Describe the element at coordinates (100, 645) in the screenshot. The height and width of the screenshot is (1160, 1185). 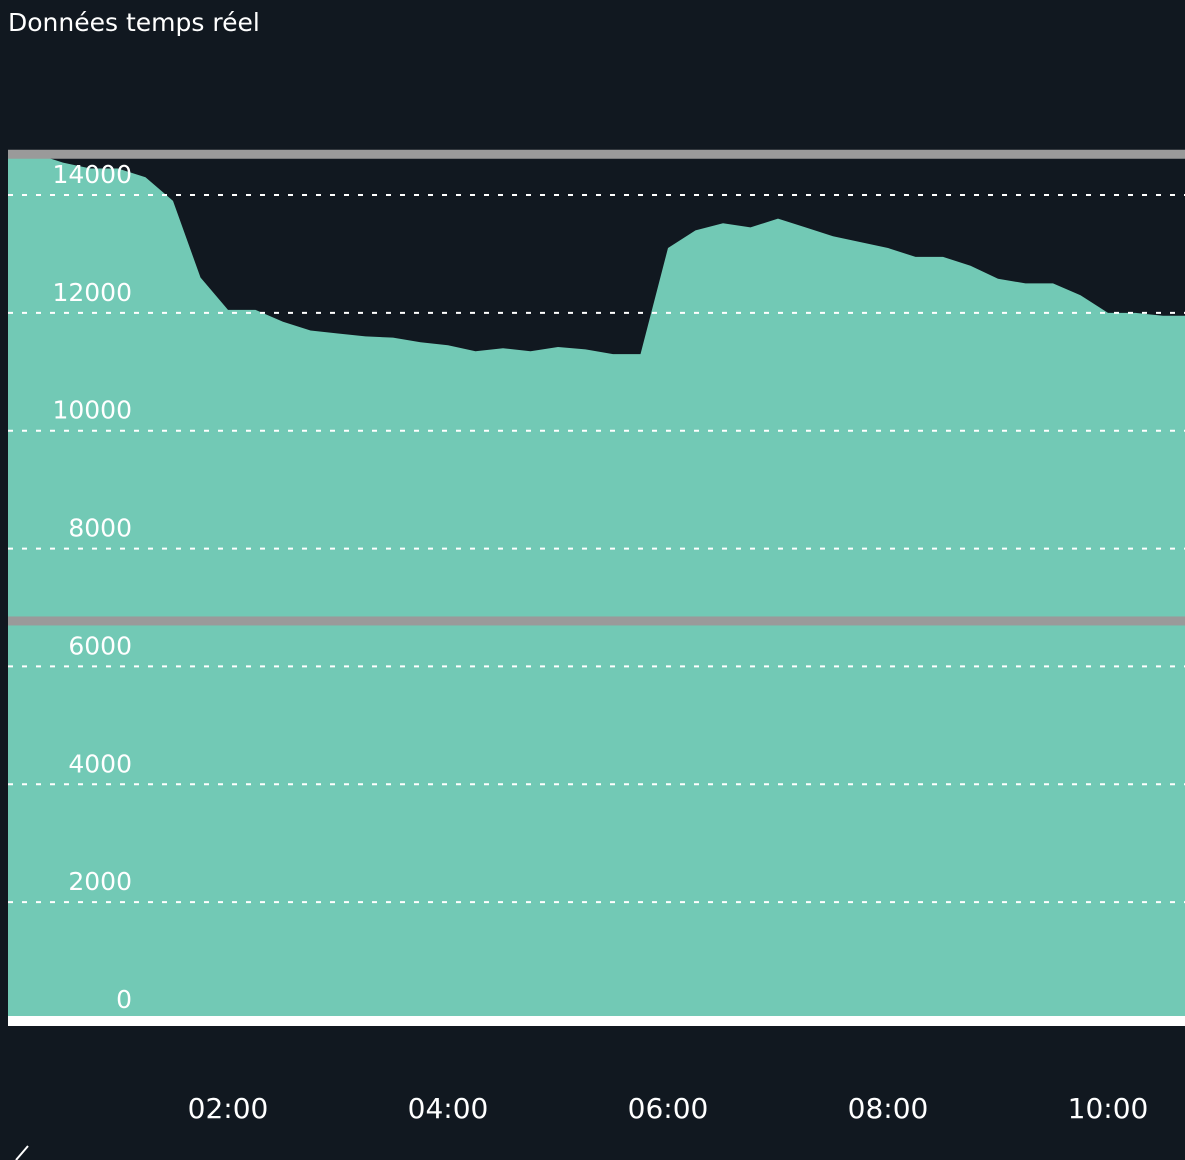
I see `y-tick-label-6000: 6000` at that location.